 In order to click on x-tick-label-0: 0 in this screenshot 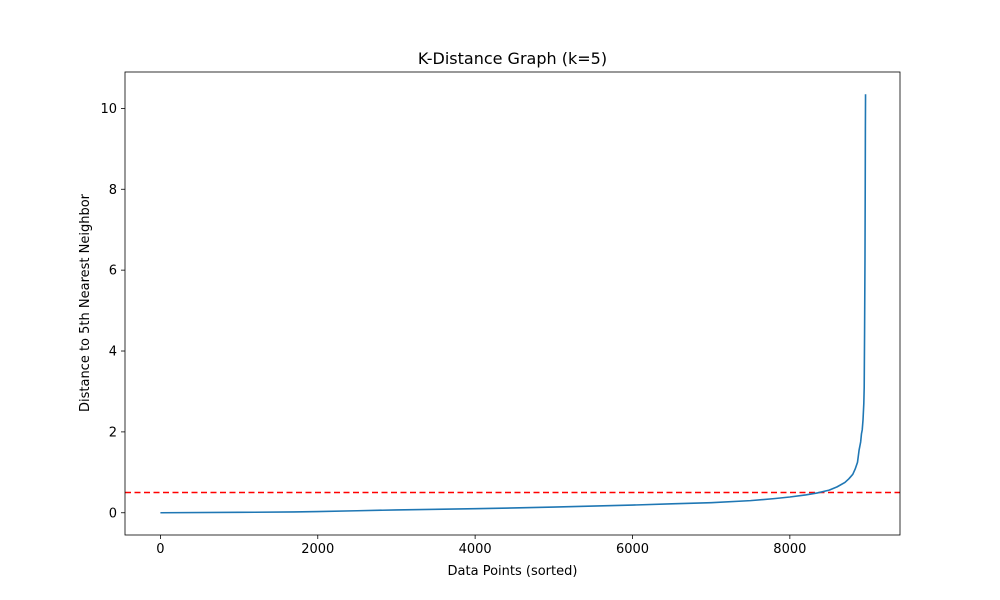, I will do `click(160, 549)`.